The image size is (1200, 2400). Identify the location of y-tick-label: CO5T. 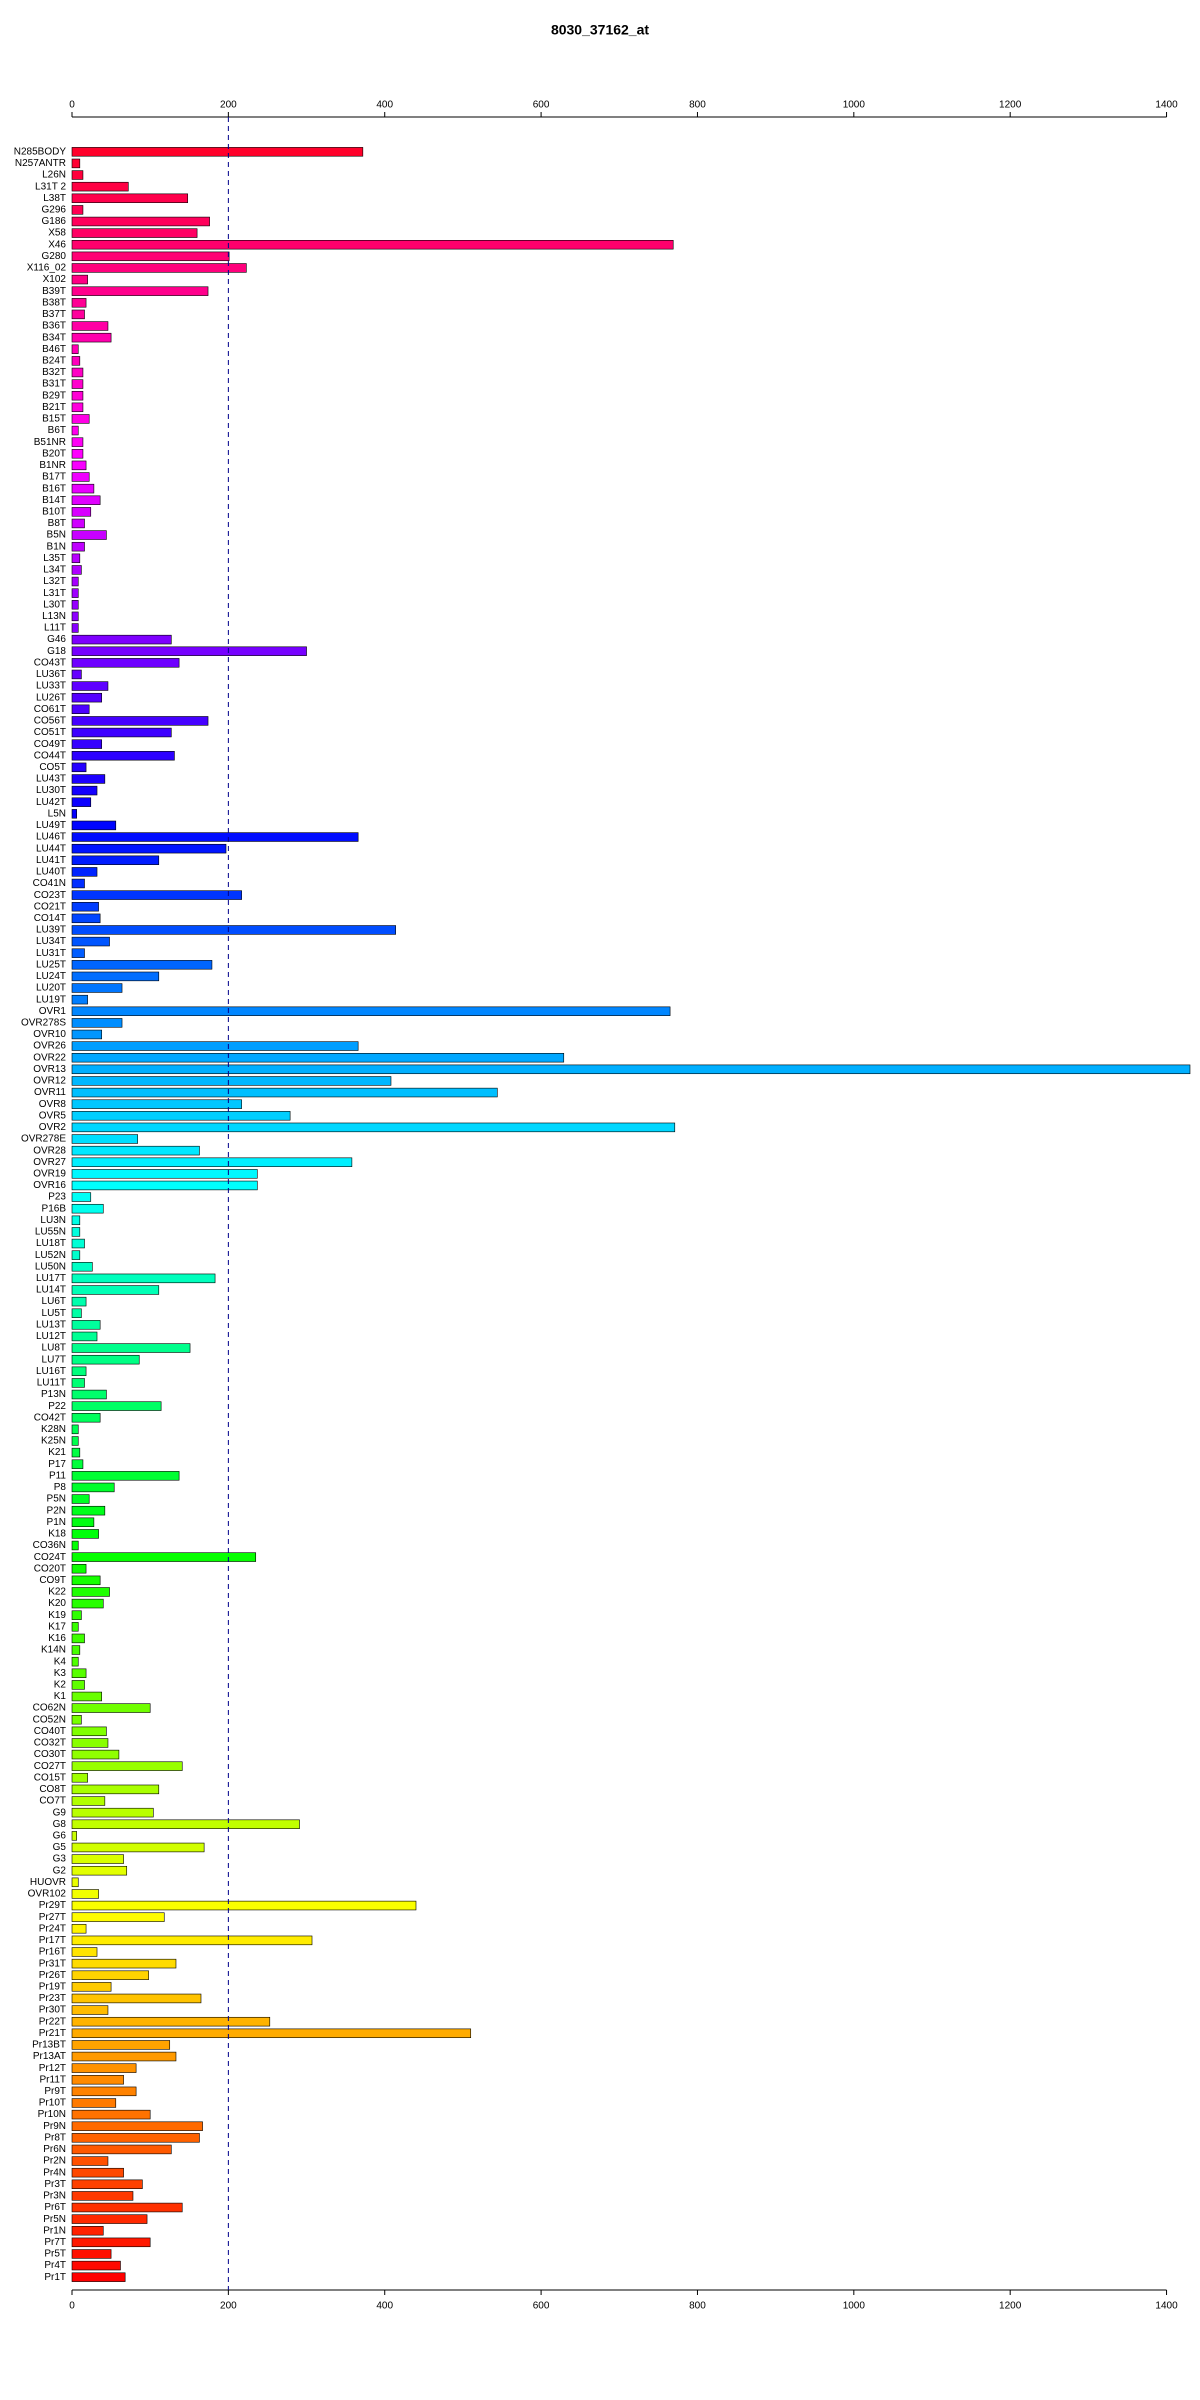
(52, 767).